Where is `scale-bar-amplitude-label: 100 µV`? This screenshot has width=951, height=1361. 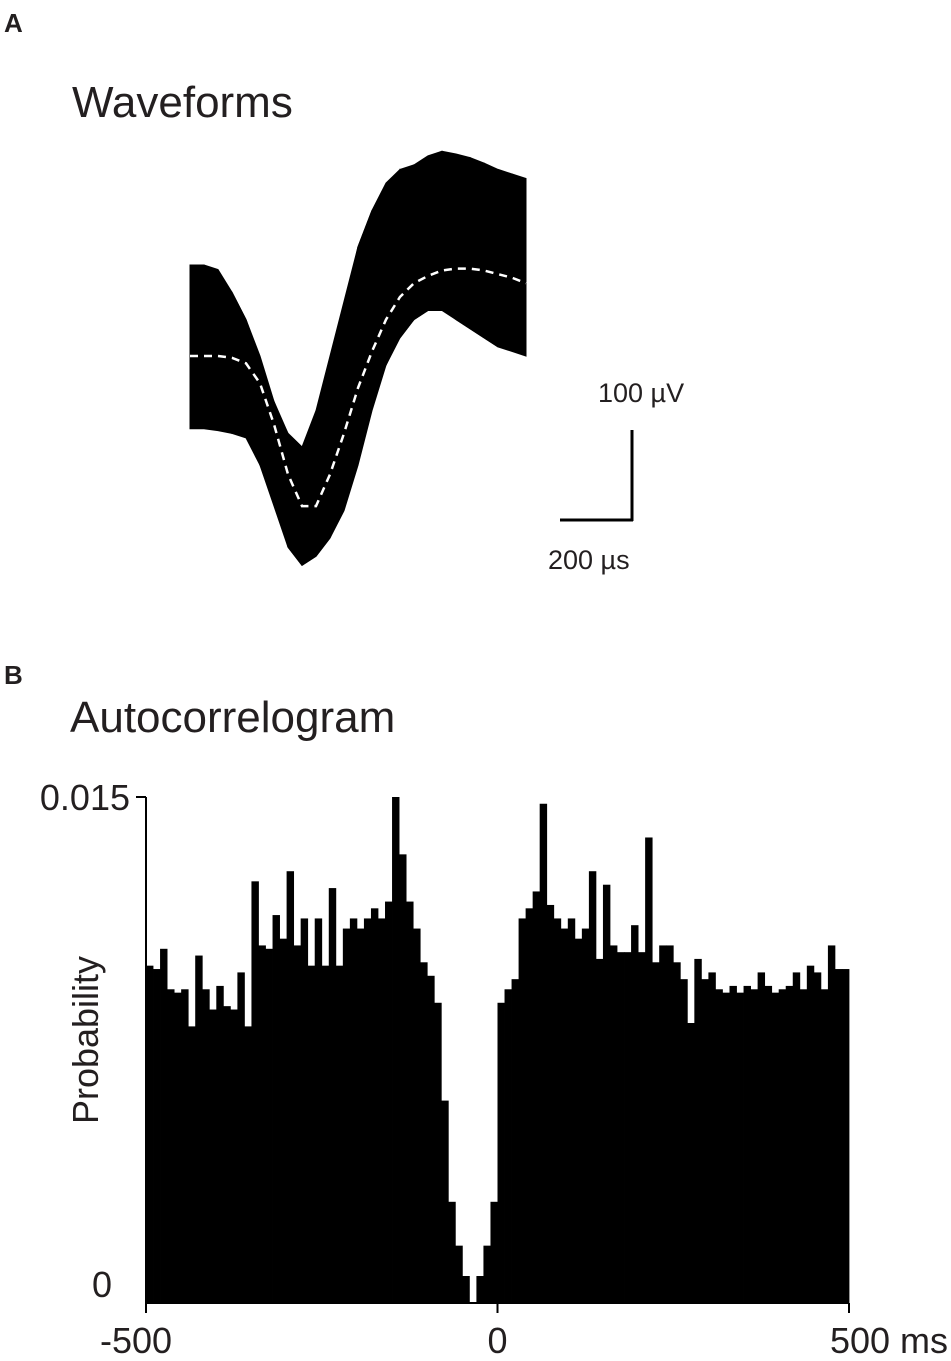
scale-bar-amplitude-label: 100 µV is located at coordinates (641, 393).